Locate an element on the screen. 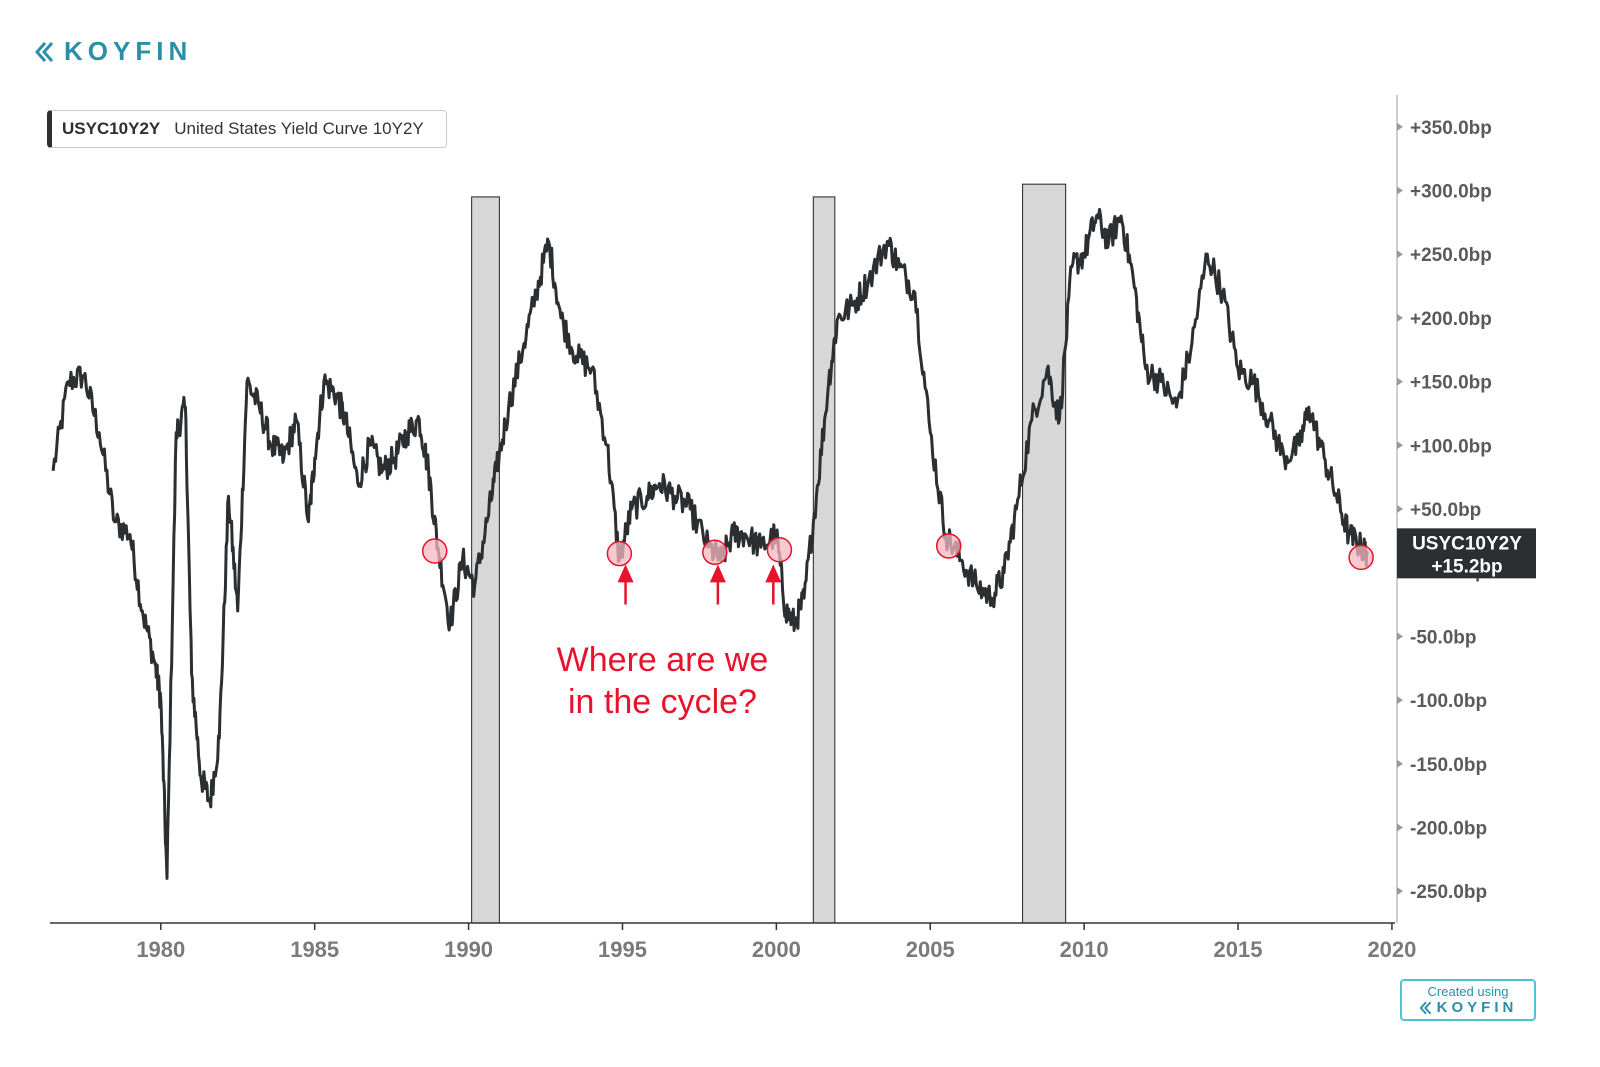 This screenshot has width=1600, height=1067. created-using-badge: Created using KOYFIN is located at coordinates (1468, 1000).